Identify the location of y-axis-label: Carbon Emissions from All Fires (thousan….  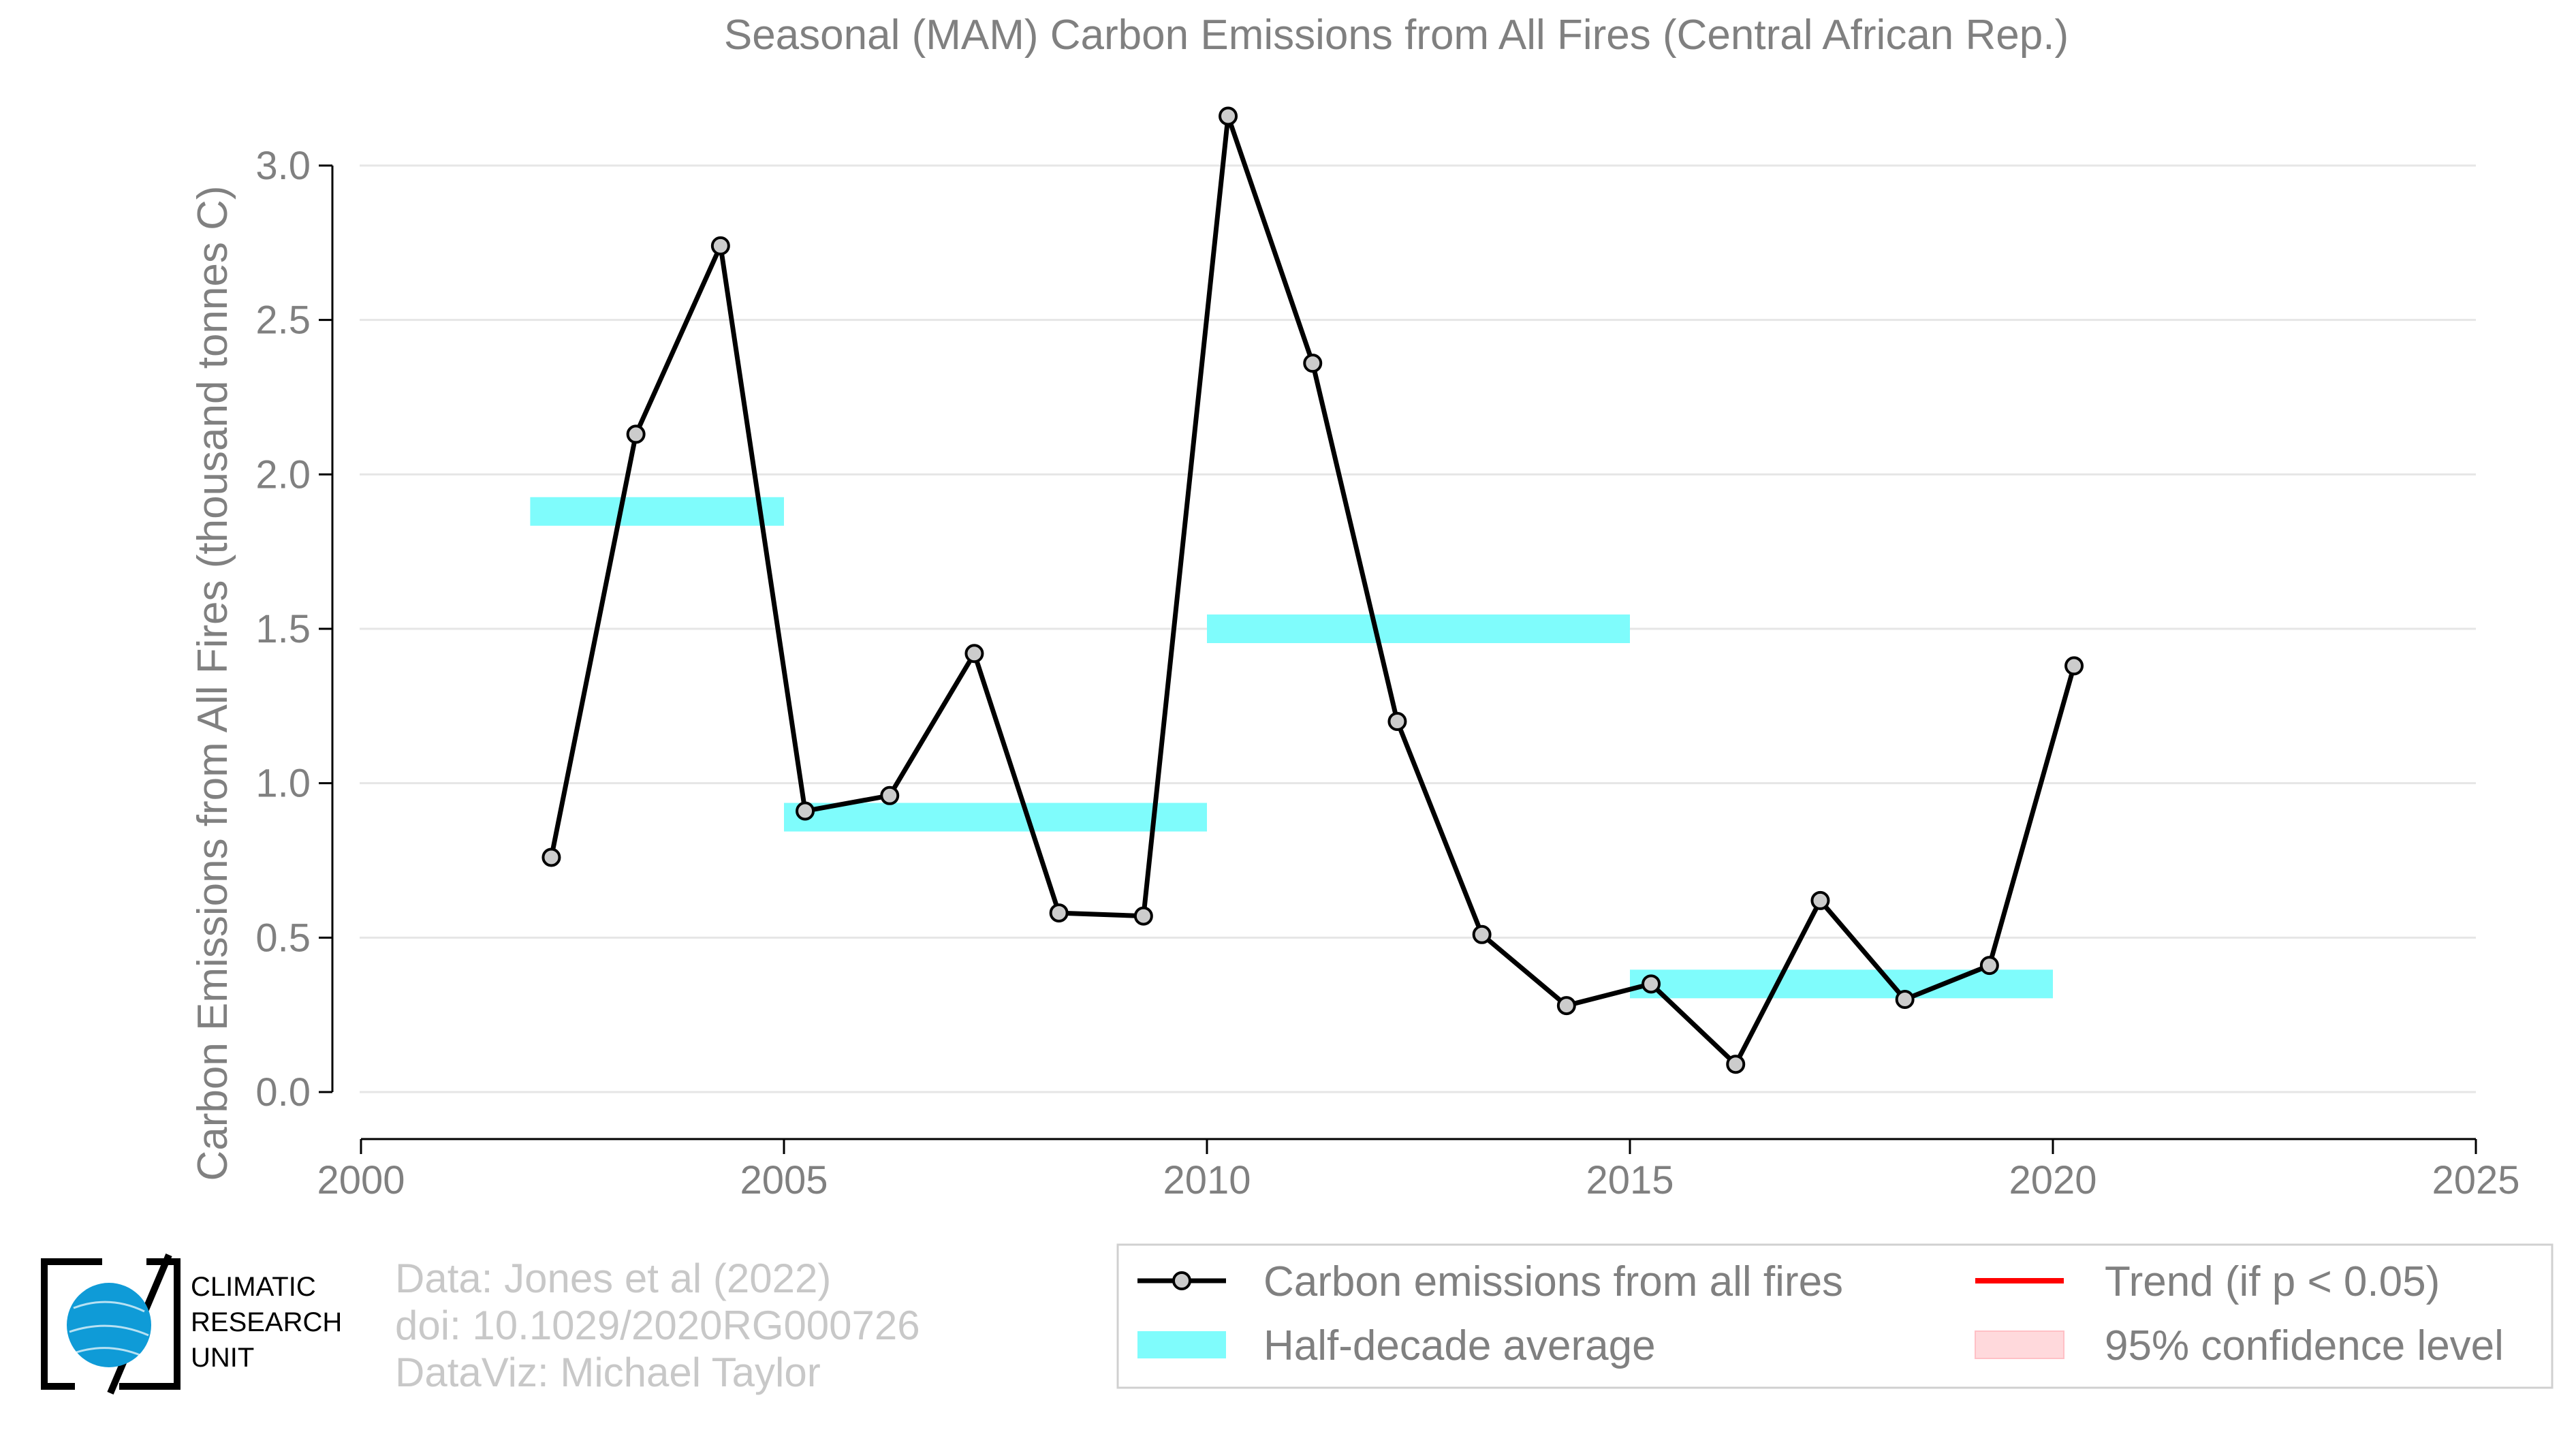
(212, 683).